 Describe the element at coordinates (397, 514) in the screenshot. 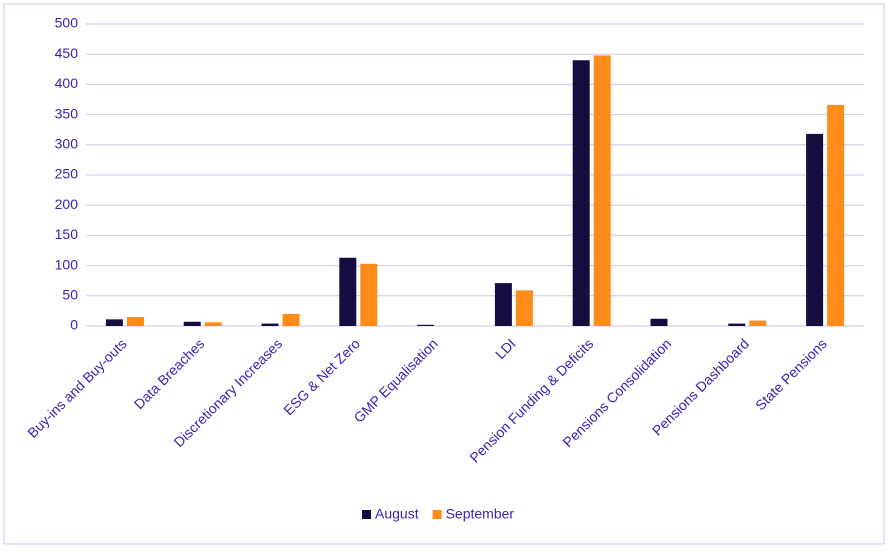

I see `legend-label: August` at that location.